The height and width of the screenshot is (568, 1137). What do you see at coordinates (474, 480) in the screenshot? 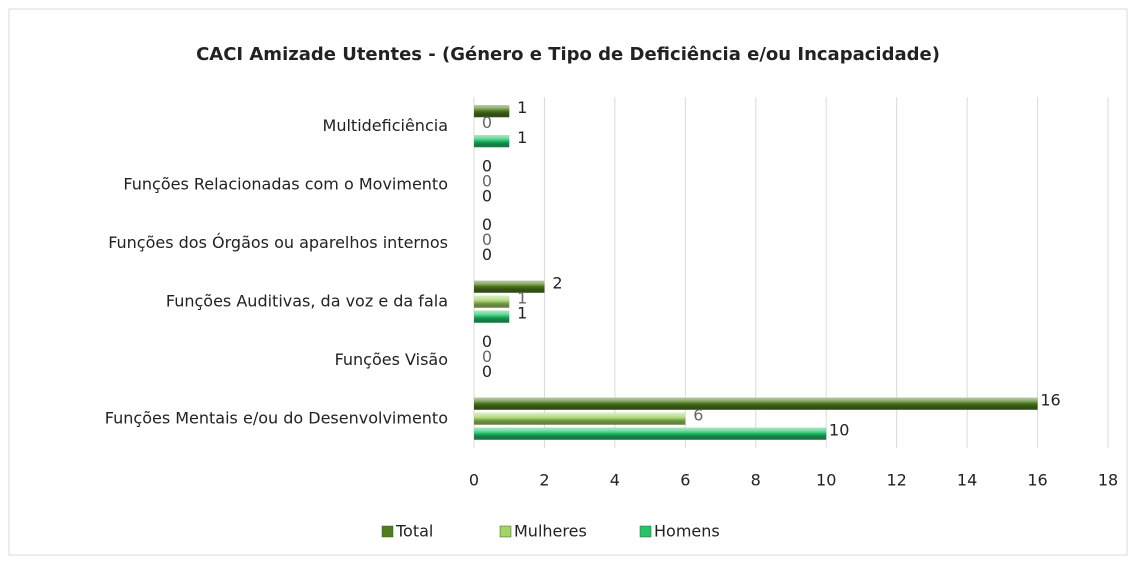
I see `x-tick-label: 0` at bounding box center [474, 480].